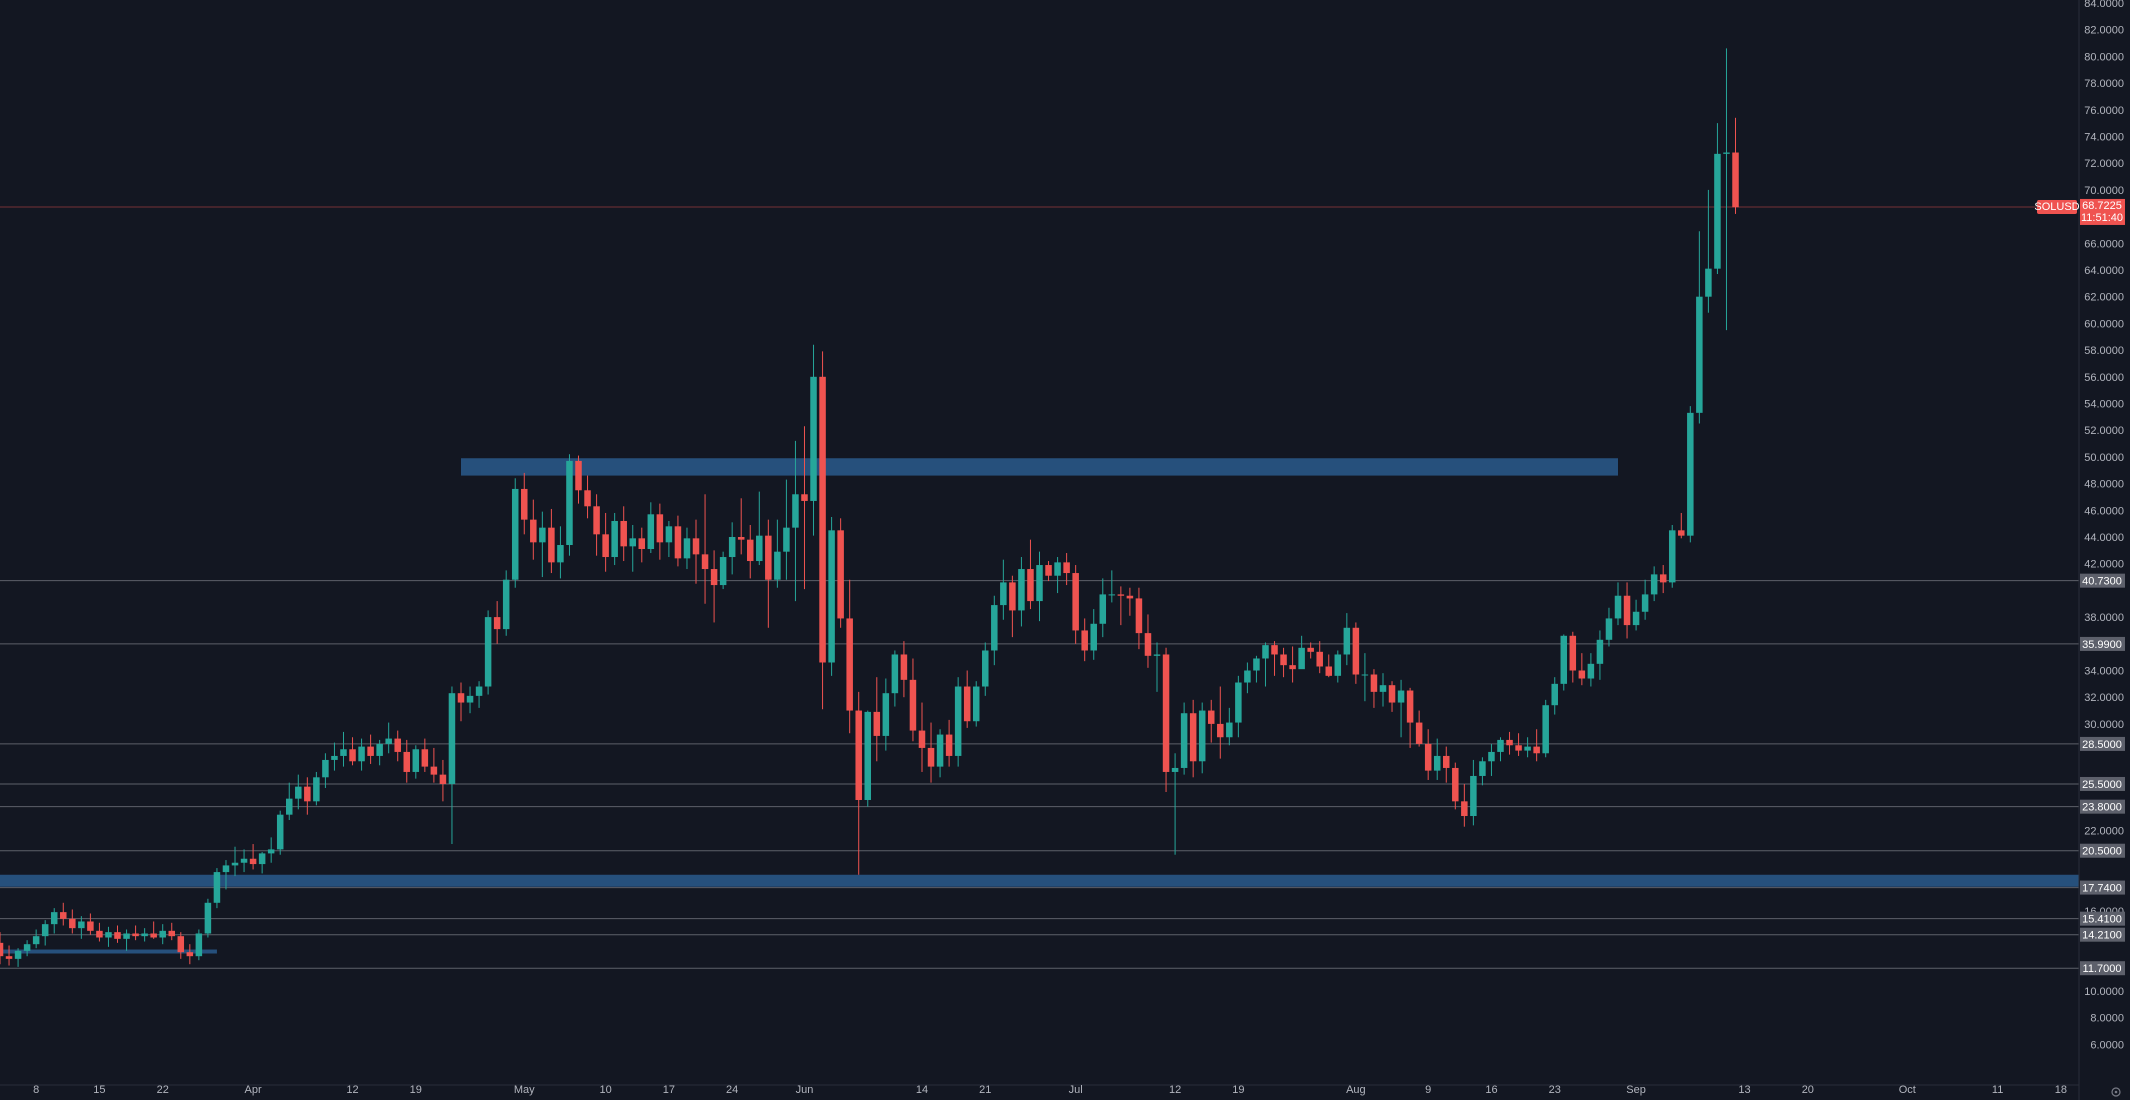  What do you see at coordinates (2104, 84) in the screenshot?
I see `price-tick-label: 78.0000` at bounding box center [2104, 84].